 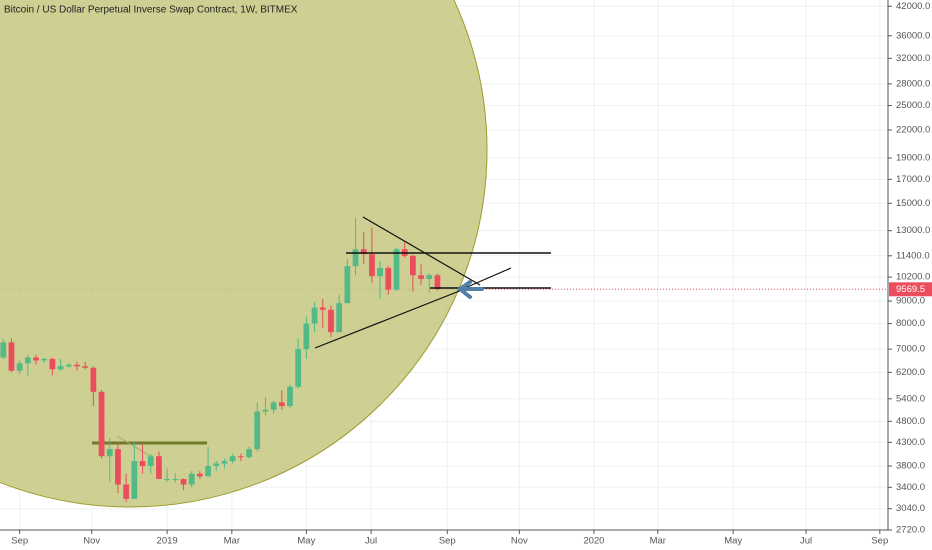 What do you see at coordinates (913, 255) in the screenshot?
I see `y-tick-label: 11400.0` at bounding box center [913, 255].